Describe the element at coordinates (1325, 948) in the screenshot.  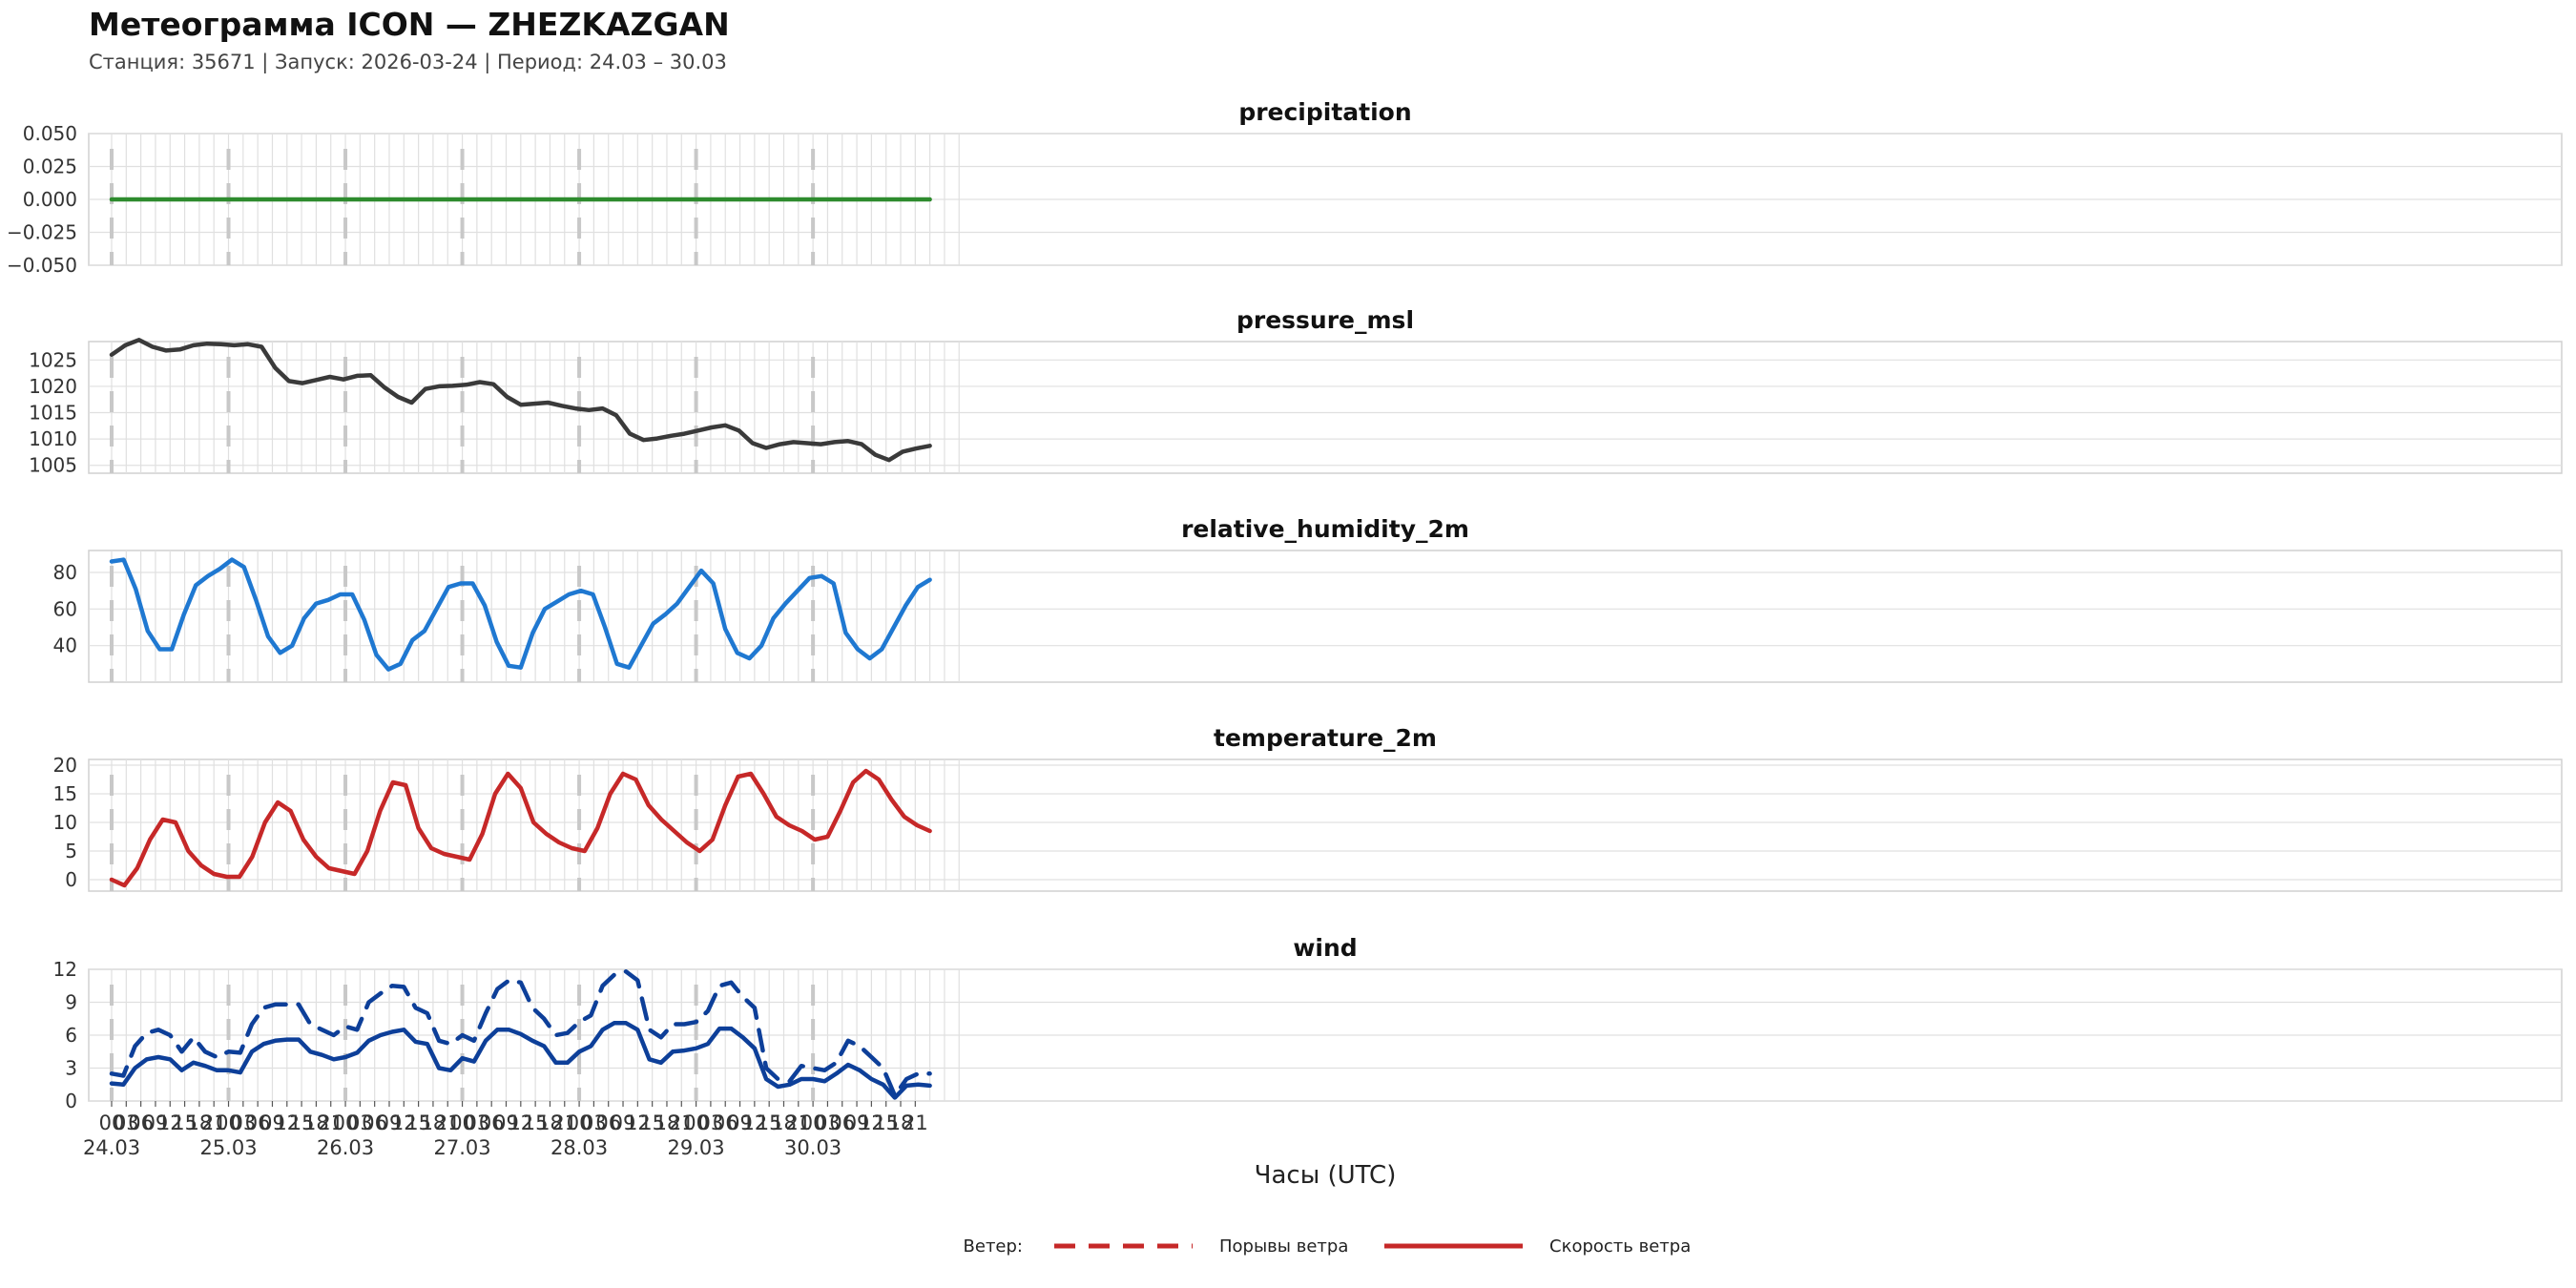
I see `panel-title: wind` at that location.